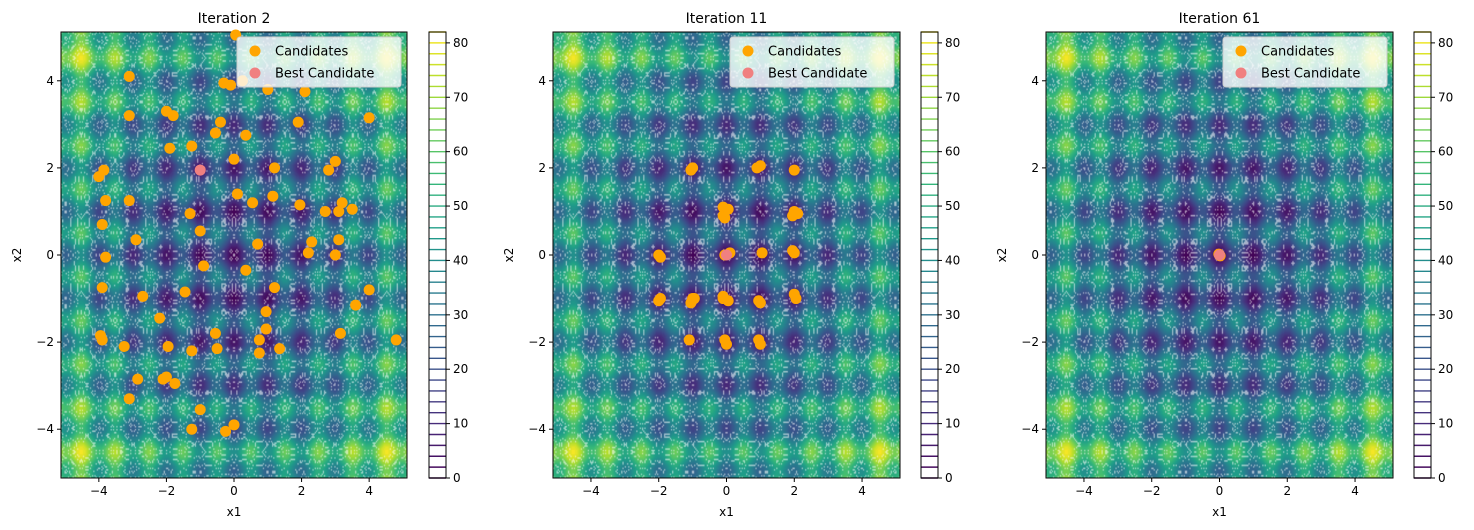  What do you see at coordinates (167, 491) in the screenshot?
I see `x-tick-label: −2` at bounding box center [167, 491].